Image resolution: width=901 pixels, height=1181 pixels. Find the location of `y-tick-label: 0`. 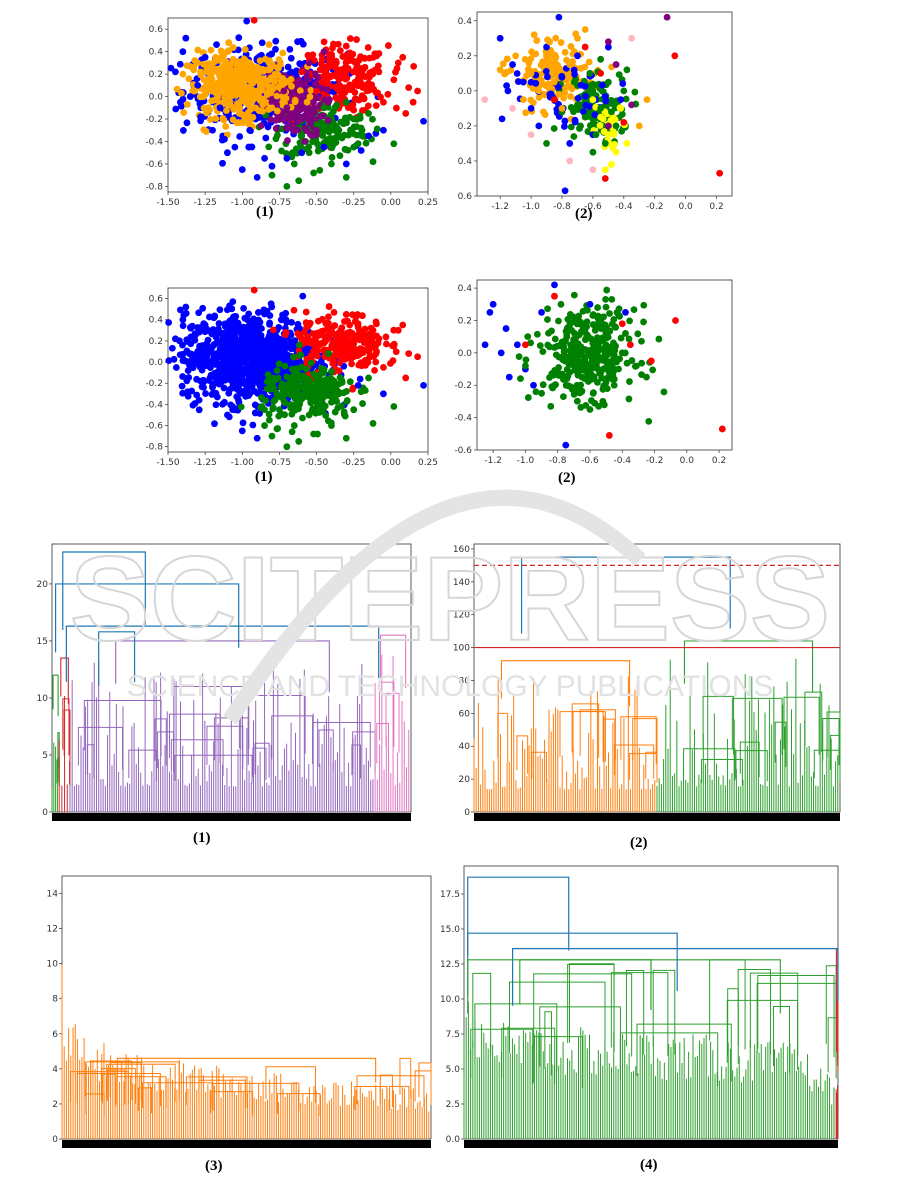

y-tick-label: 0 is located at coordinates (467, 813).